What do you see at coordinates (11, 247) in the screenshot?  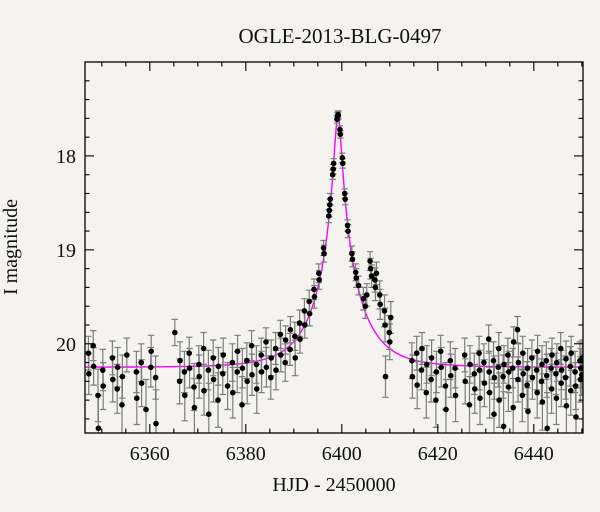 I see `y-axis-label: I magnitude` at bounding box center [11, 247].